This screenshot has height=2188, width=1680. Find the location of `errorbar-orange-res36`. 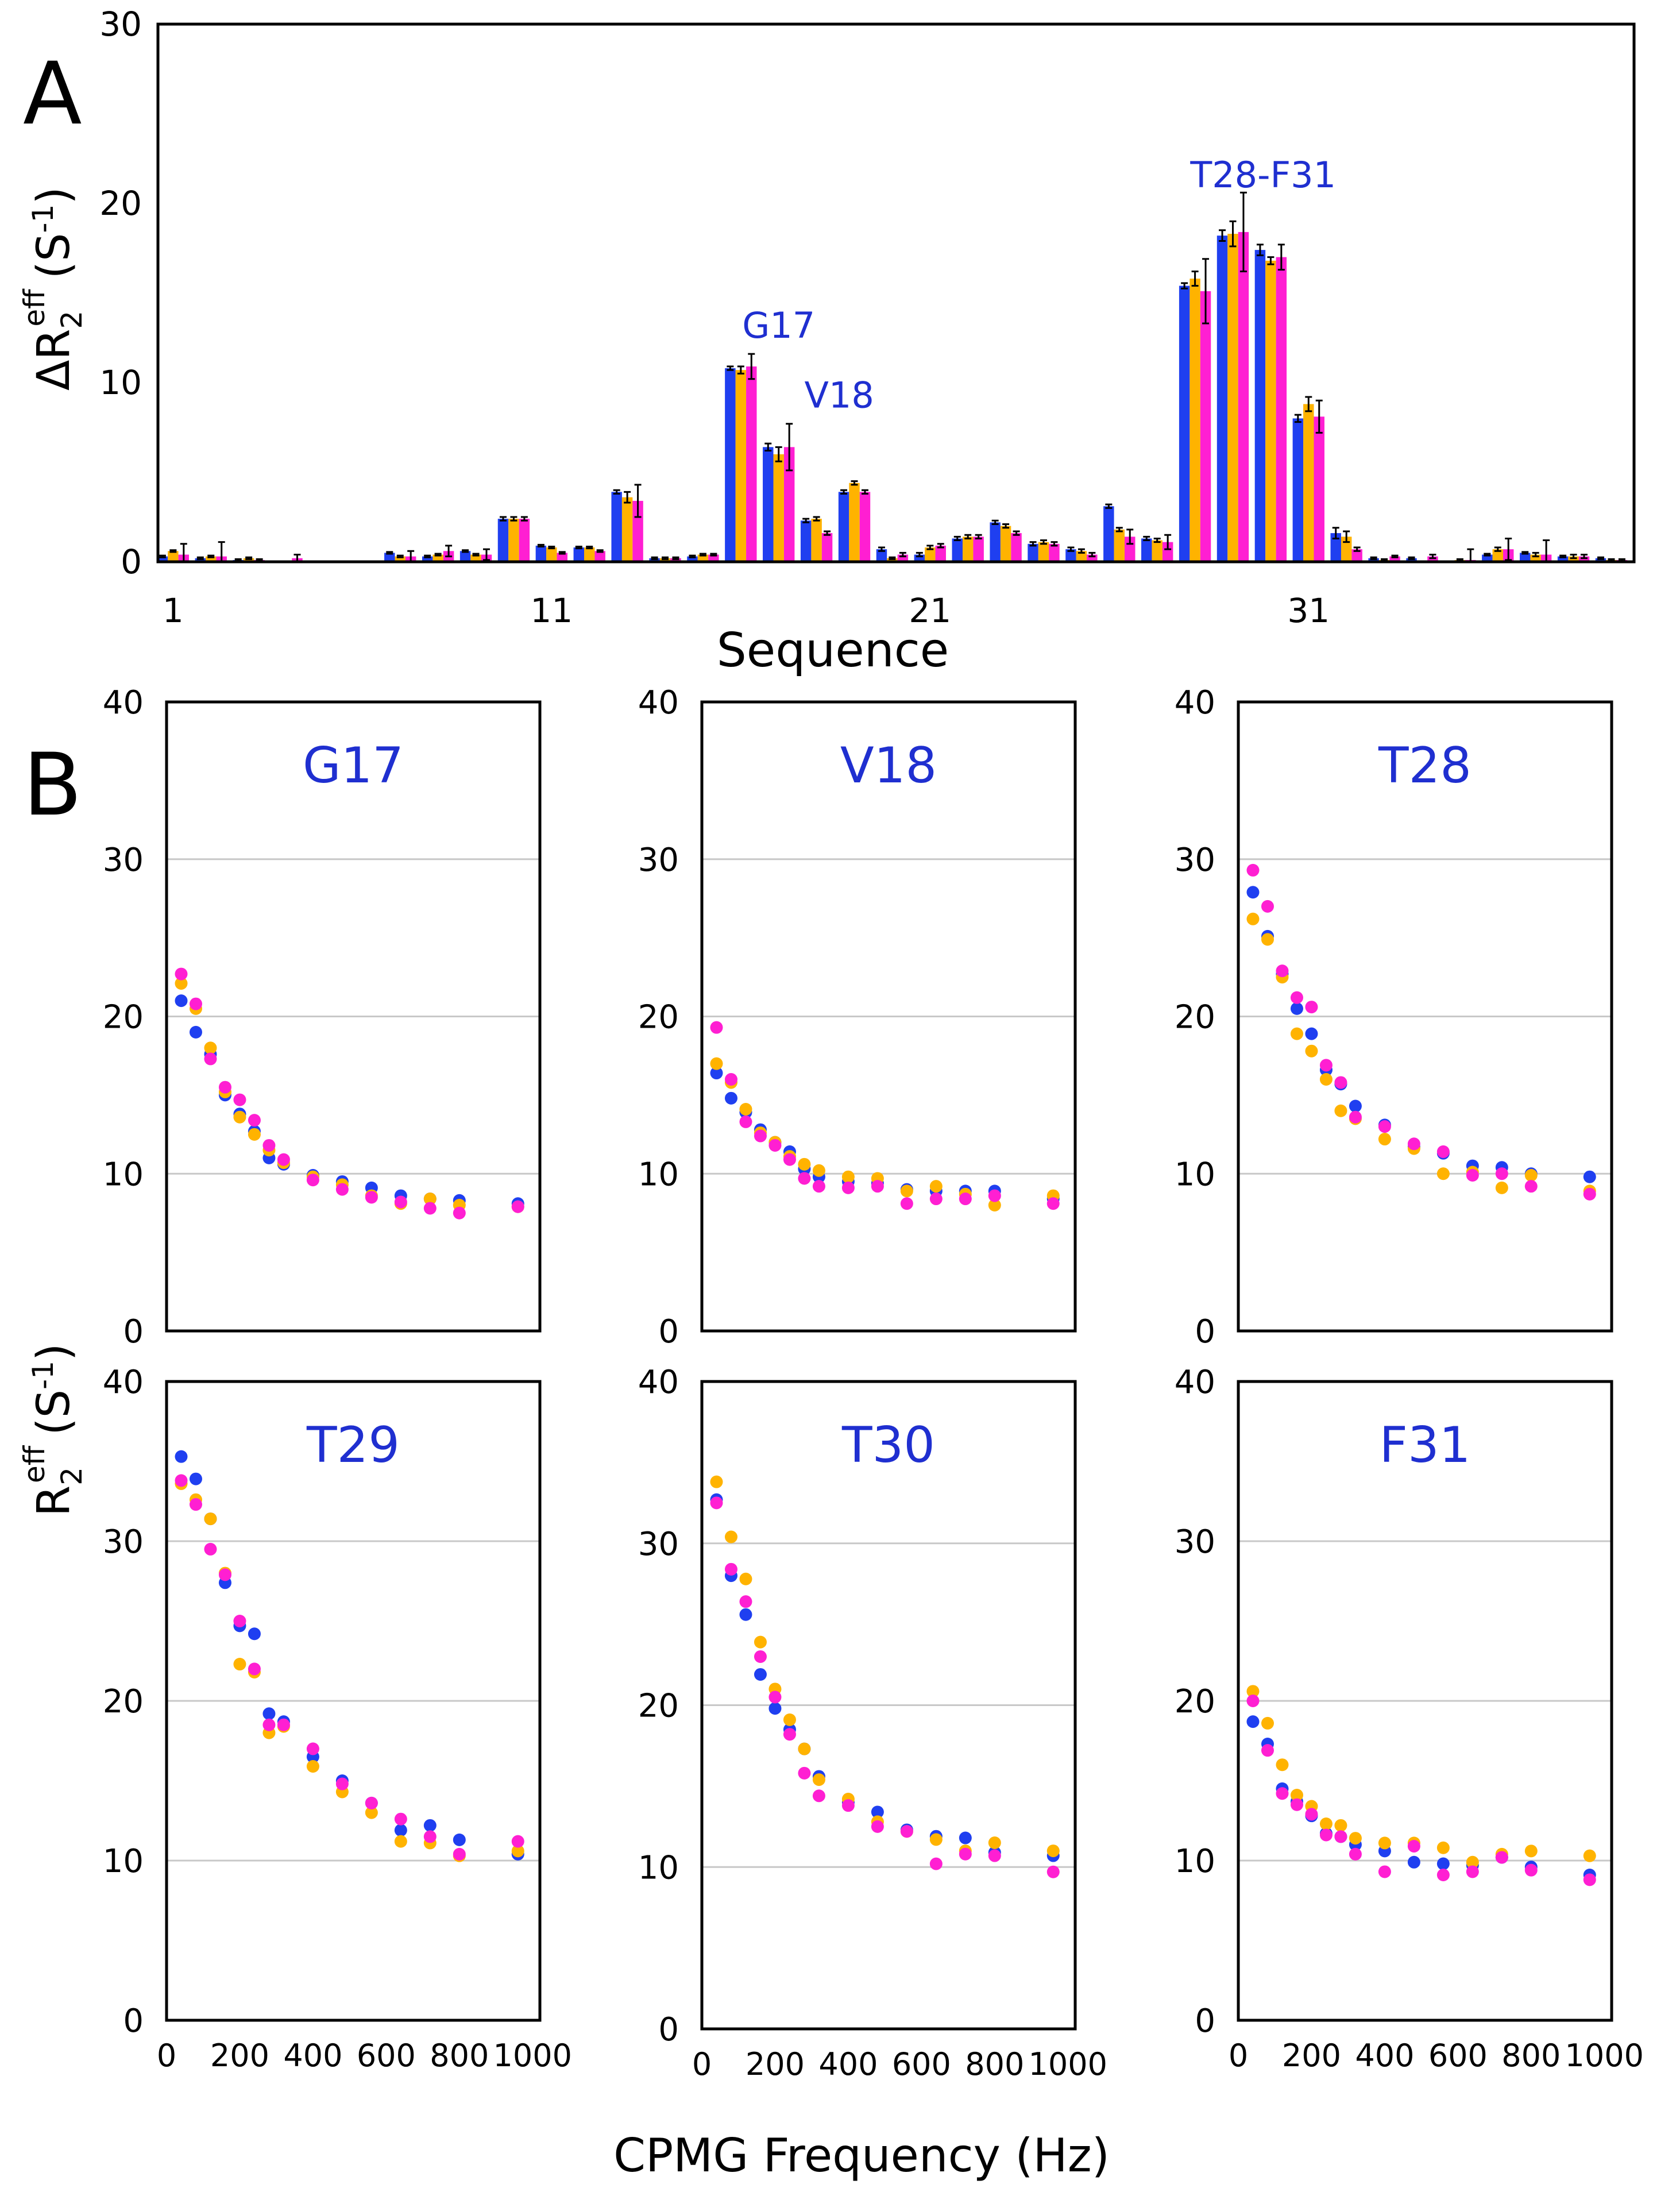

errorbar-orange-res36 is located at coordinates (1497, 549).